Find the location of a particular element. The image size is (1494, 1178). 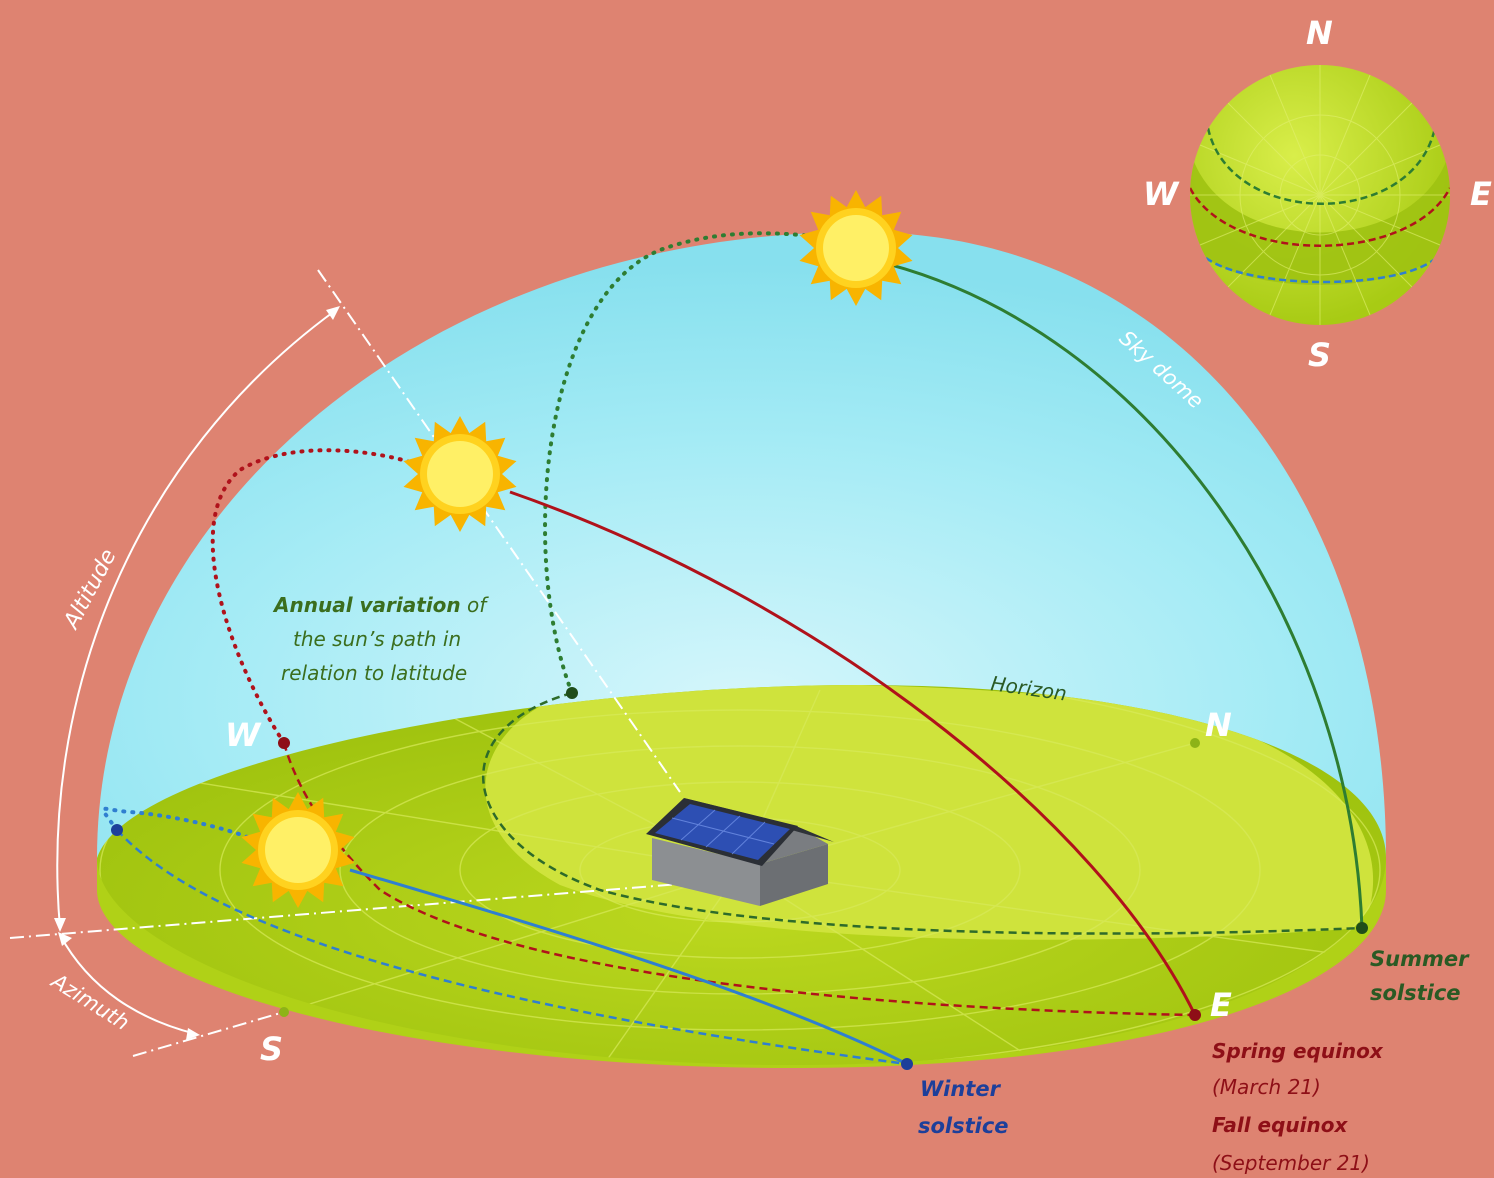

winter-path-solid is located at coordinates (628, 967).